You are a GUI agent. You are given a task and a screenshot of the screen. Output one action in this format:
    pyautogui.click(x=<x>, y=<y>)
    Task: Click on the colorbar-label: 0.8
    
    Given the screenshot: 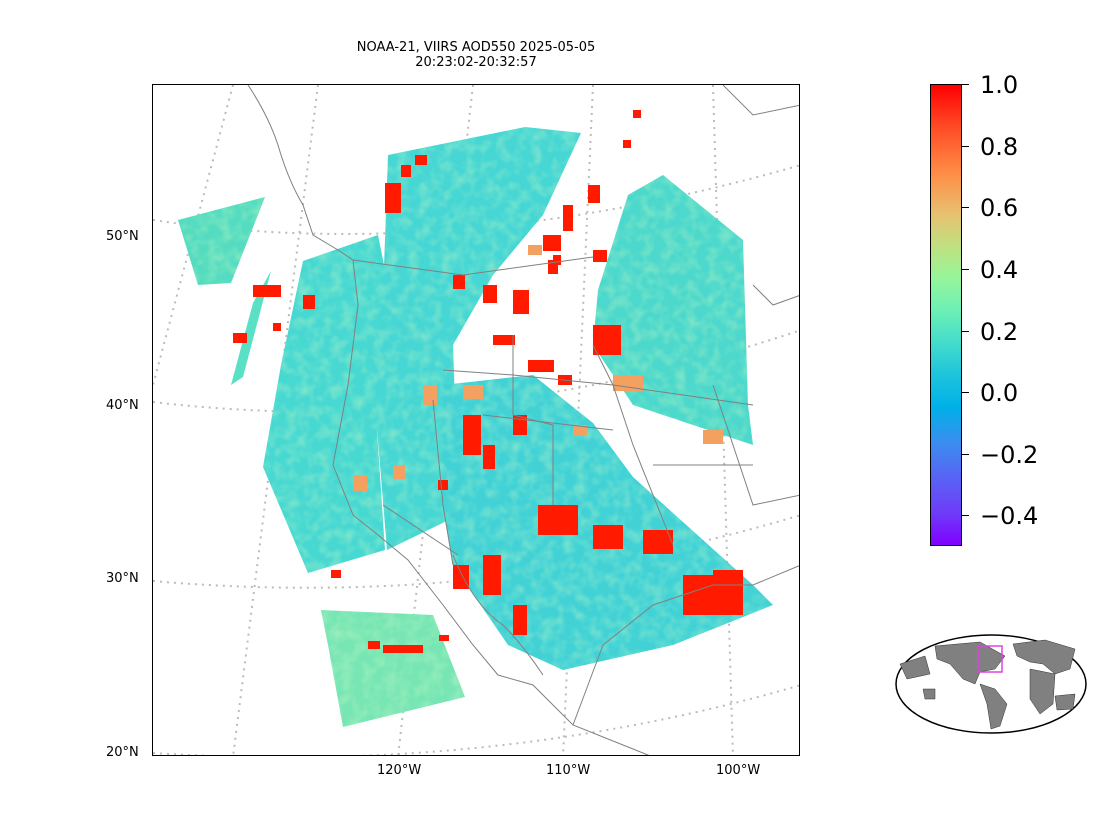 What is the action you would take?
    pyautogui.click(x=999, y=147)
    